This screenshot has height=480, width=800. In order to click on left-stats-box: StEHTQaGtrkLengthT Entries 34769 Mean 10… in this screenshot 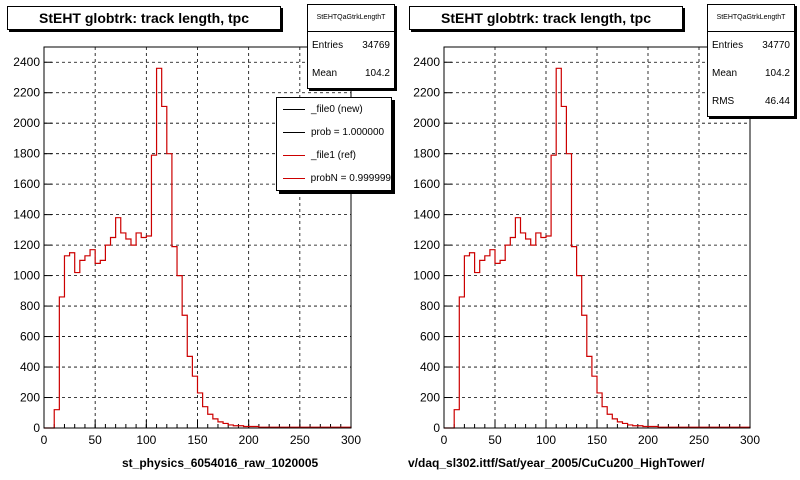, I will do `click(351, 46)`.